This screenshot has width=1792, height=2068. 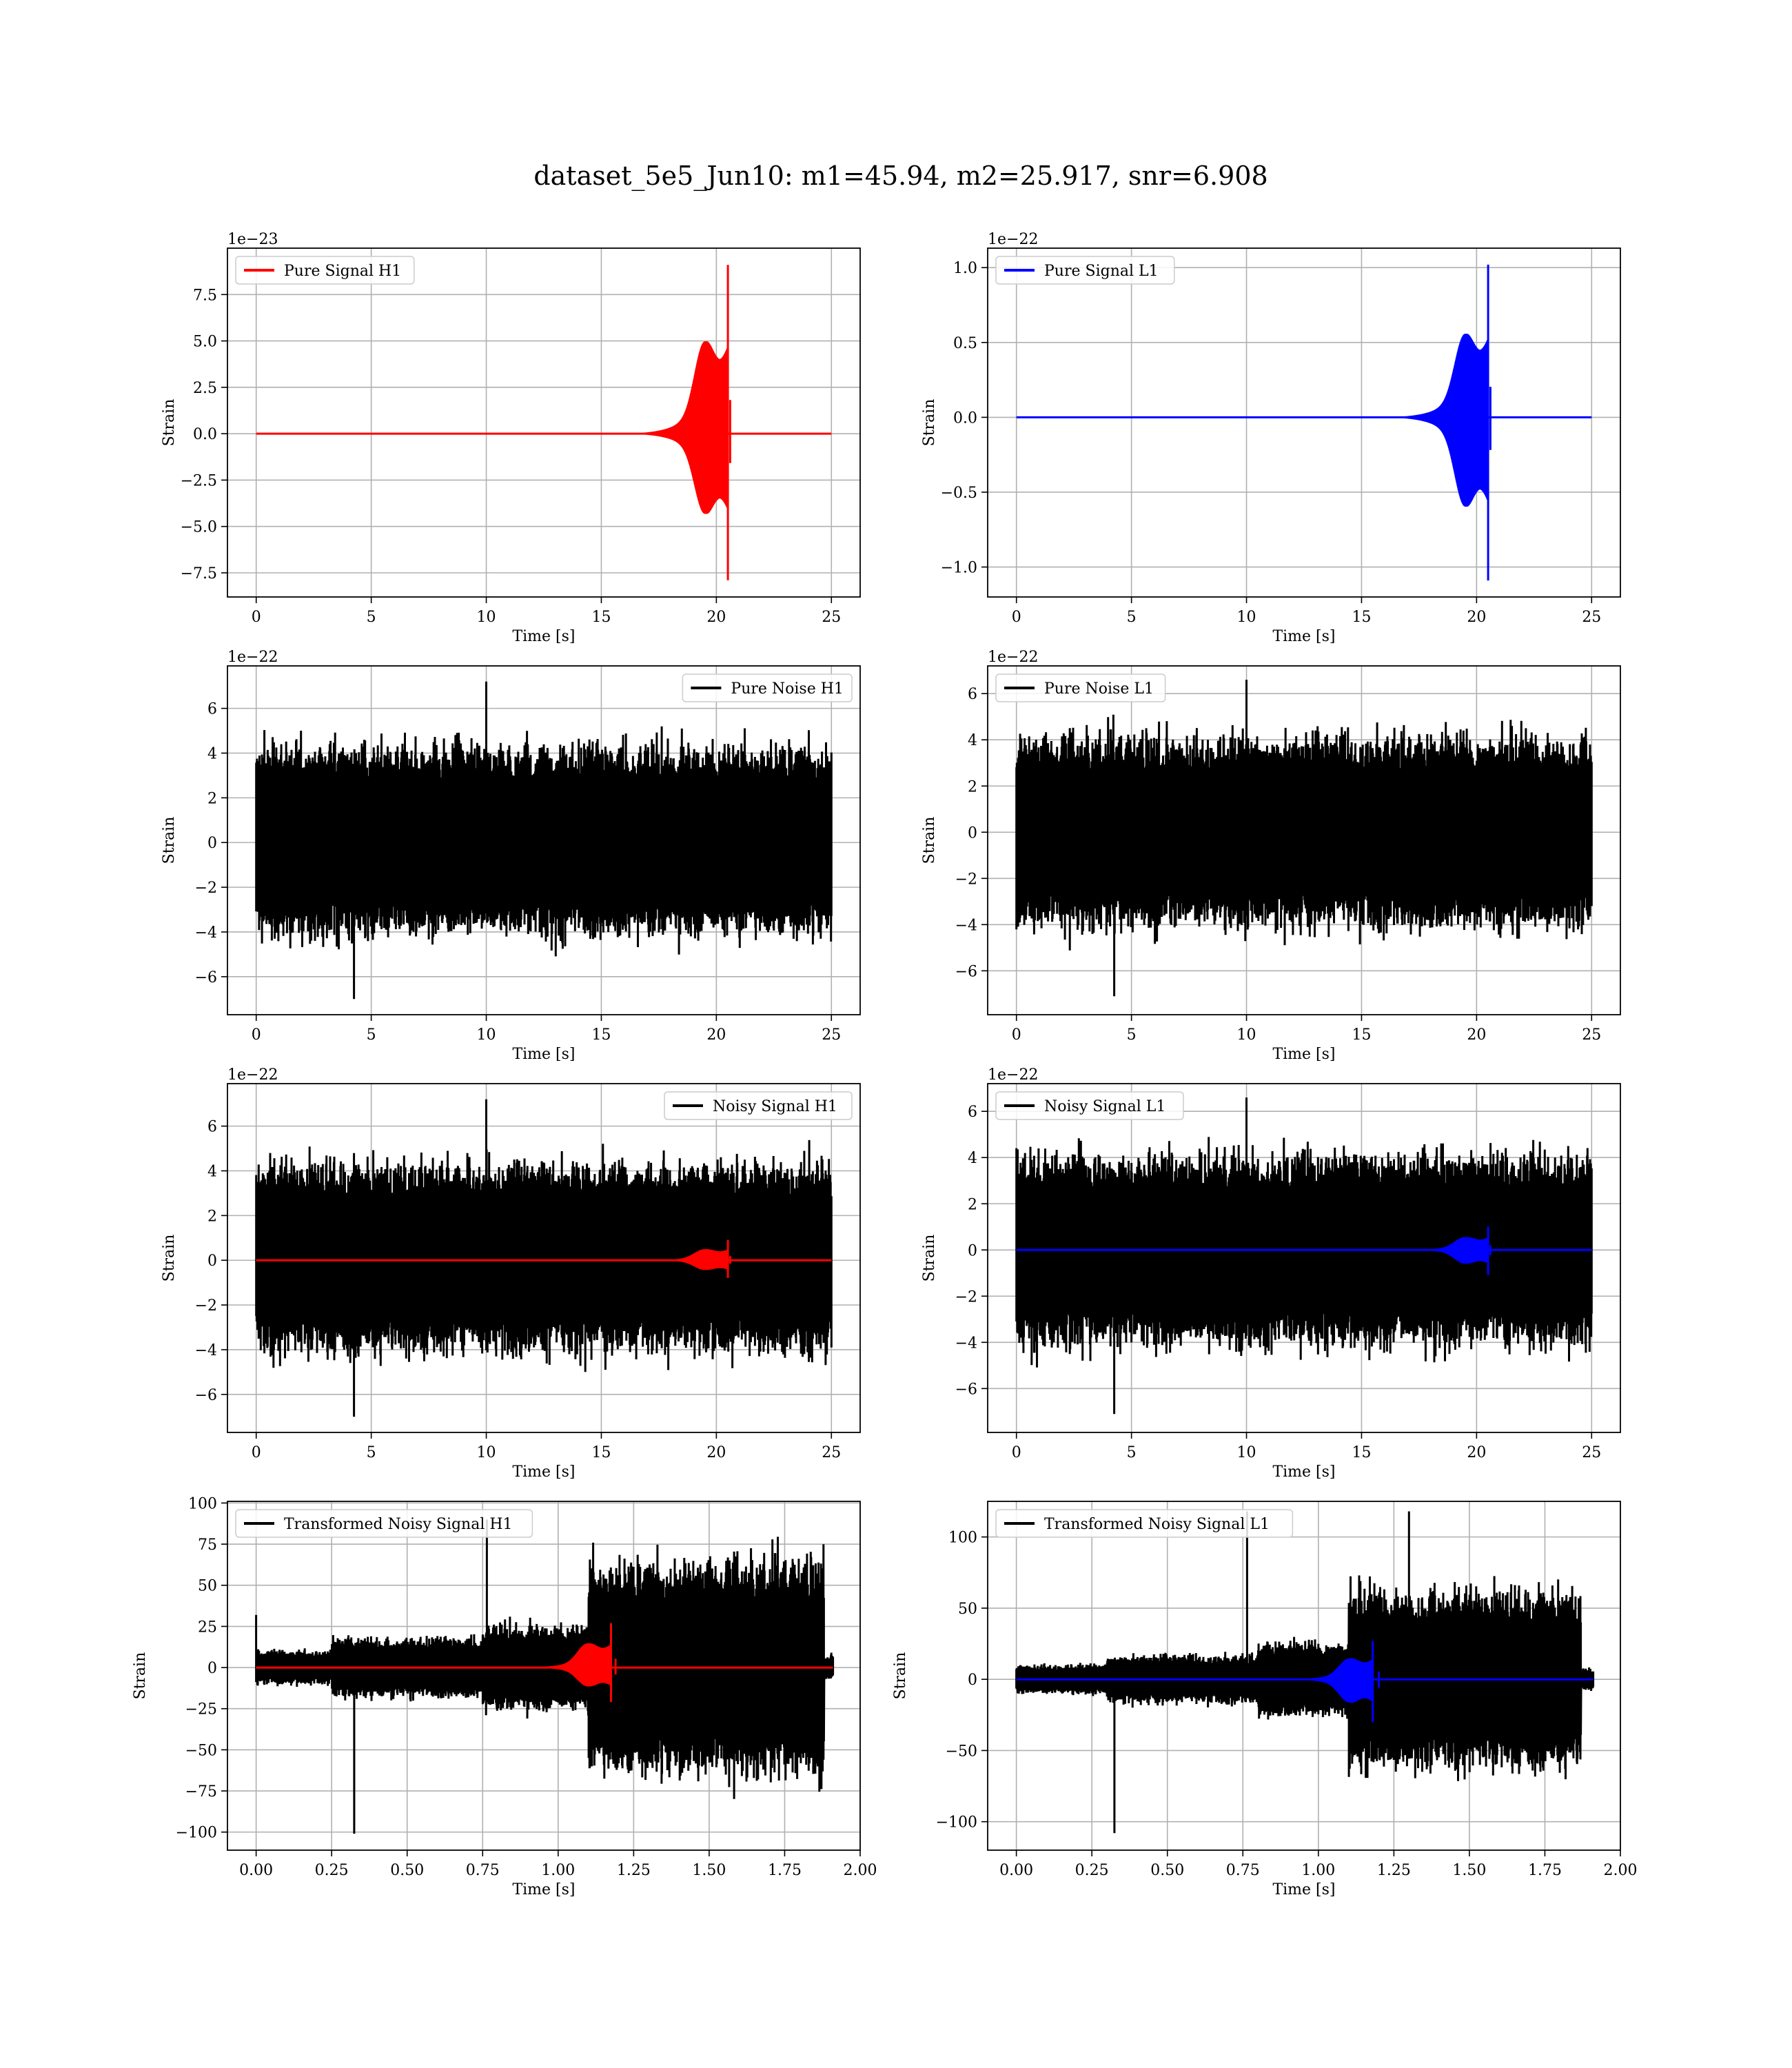 What do you see at coordinates (342, 271) in the screenshot?
I see `legend-label: Pure Signal H1` at bounding box center [342, 271].